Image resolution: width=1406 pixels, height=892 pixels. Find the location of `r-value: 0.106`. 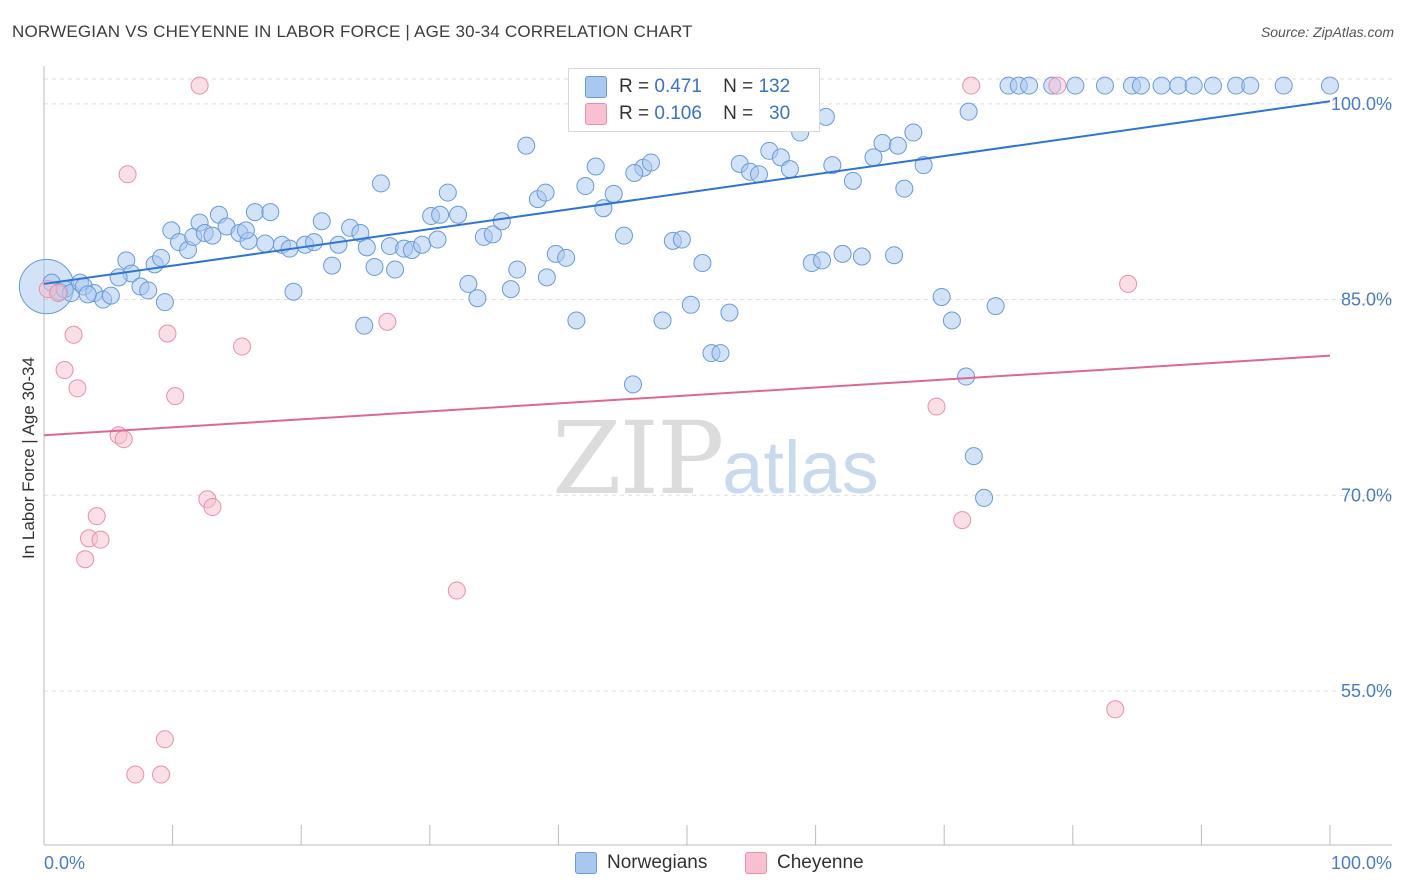

r-value: 0.106 is located at coordinates (678, 113).